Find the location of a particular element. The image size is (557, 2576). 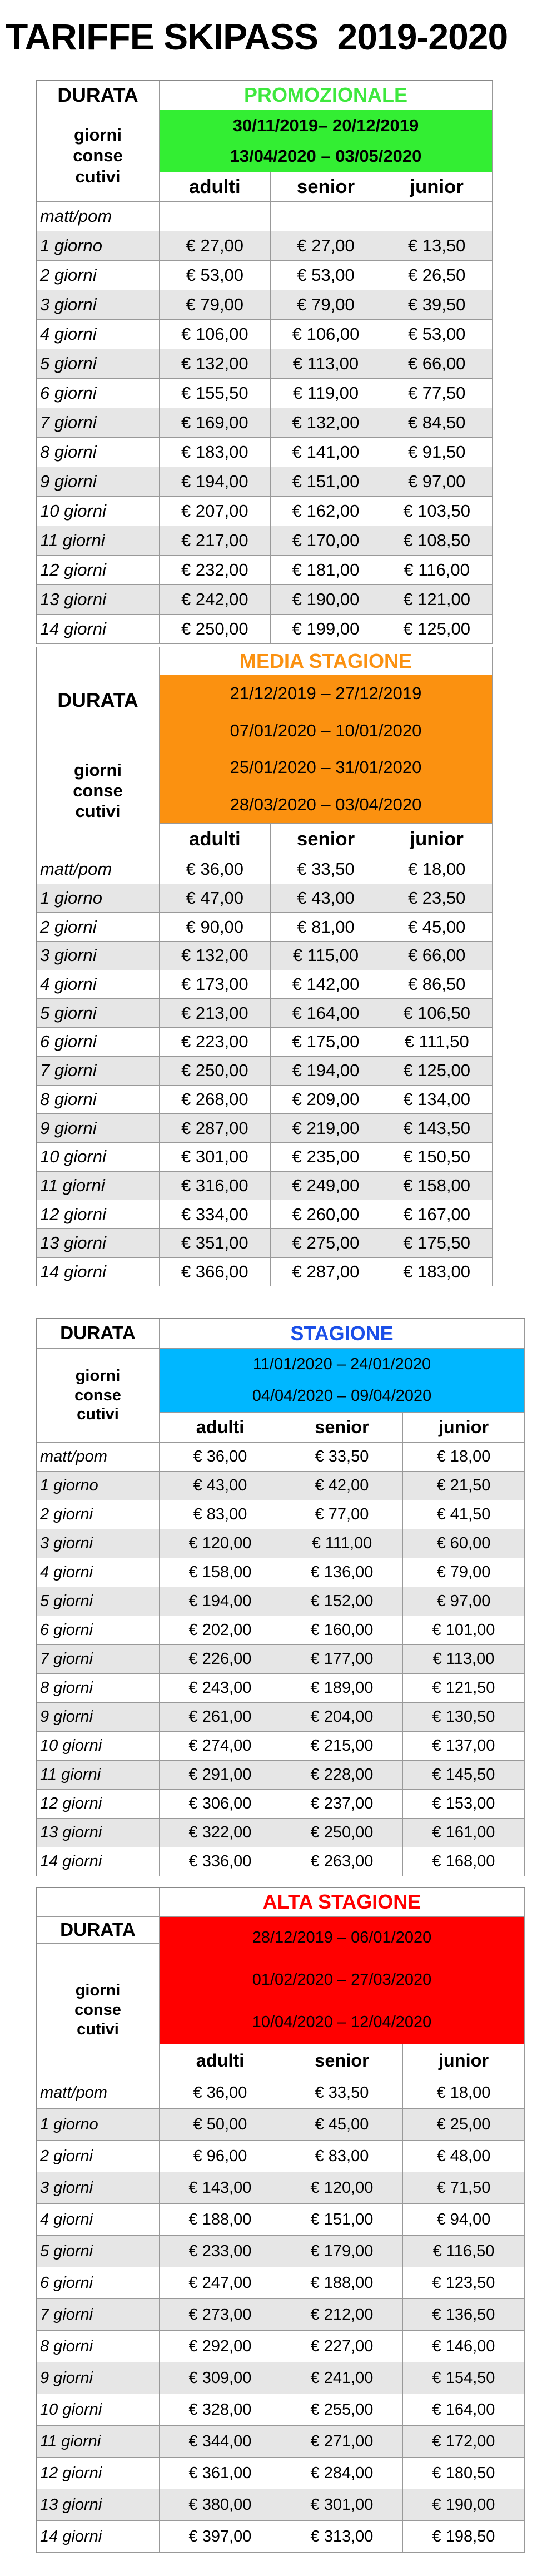

price-cell: € 50,00 is located at coordinates (221, 2125).